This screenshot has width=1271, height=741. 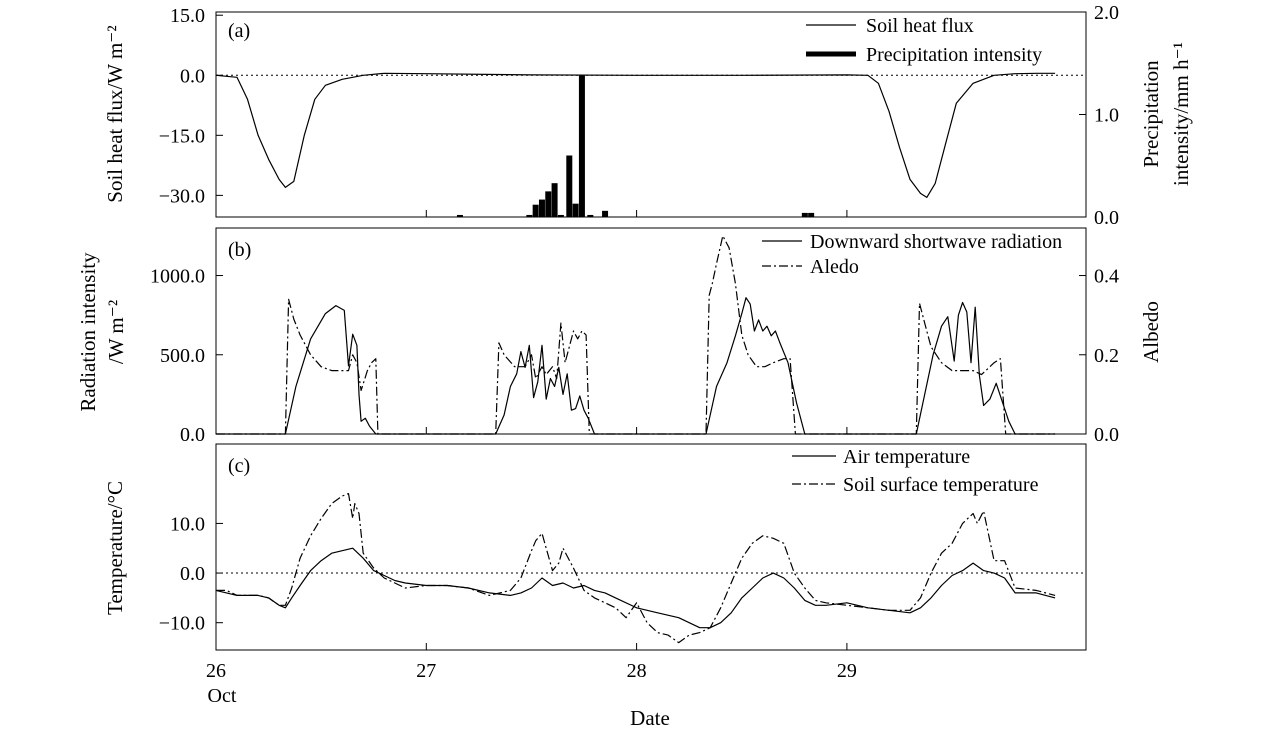 What do you see at coordinates (222, 696) in the screenshot?
I see `x-extra-label: Oct` at bounding box center [222, 696].